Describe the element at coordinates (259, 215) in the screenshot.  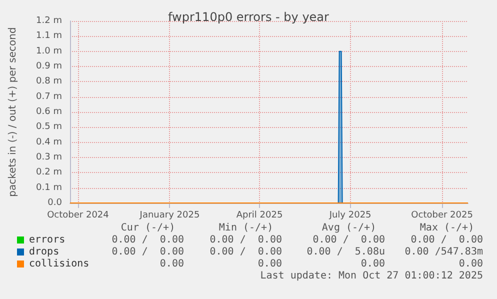
I see `x-tick-label: April 2025` at that location.